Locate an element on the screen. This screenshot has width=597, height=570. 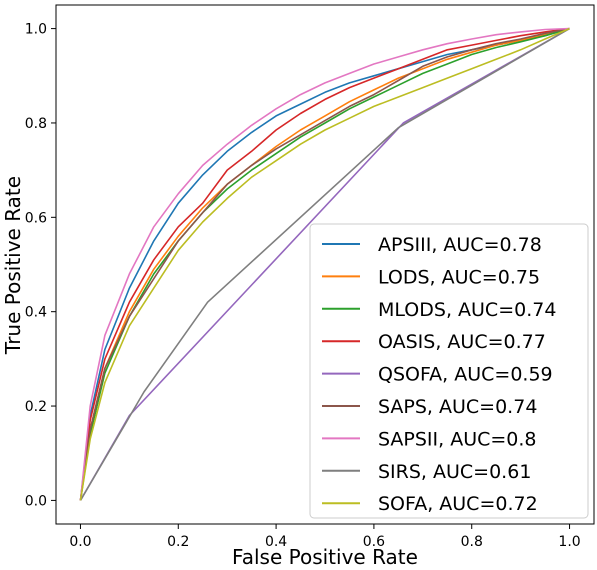
x-tick-label: 0.2 is located at coordinates (178, 542).